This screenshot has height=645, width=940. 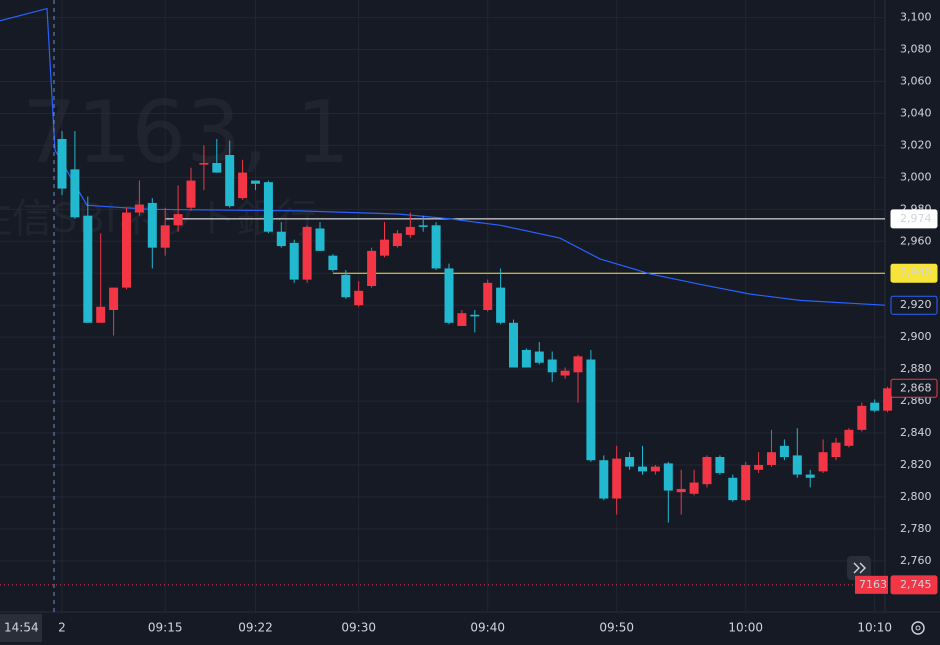 I want to click on y-tick-label: 2,800, so click(x=916, y=496).